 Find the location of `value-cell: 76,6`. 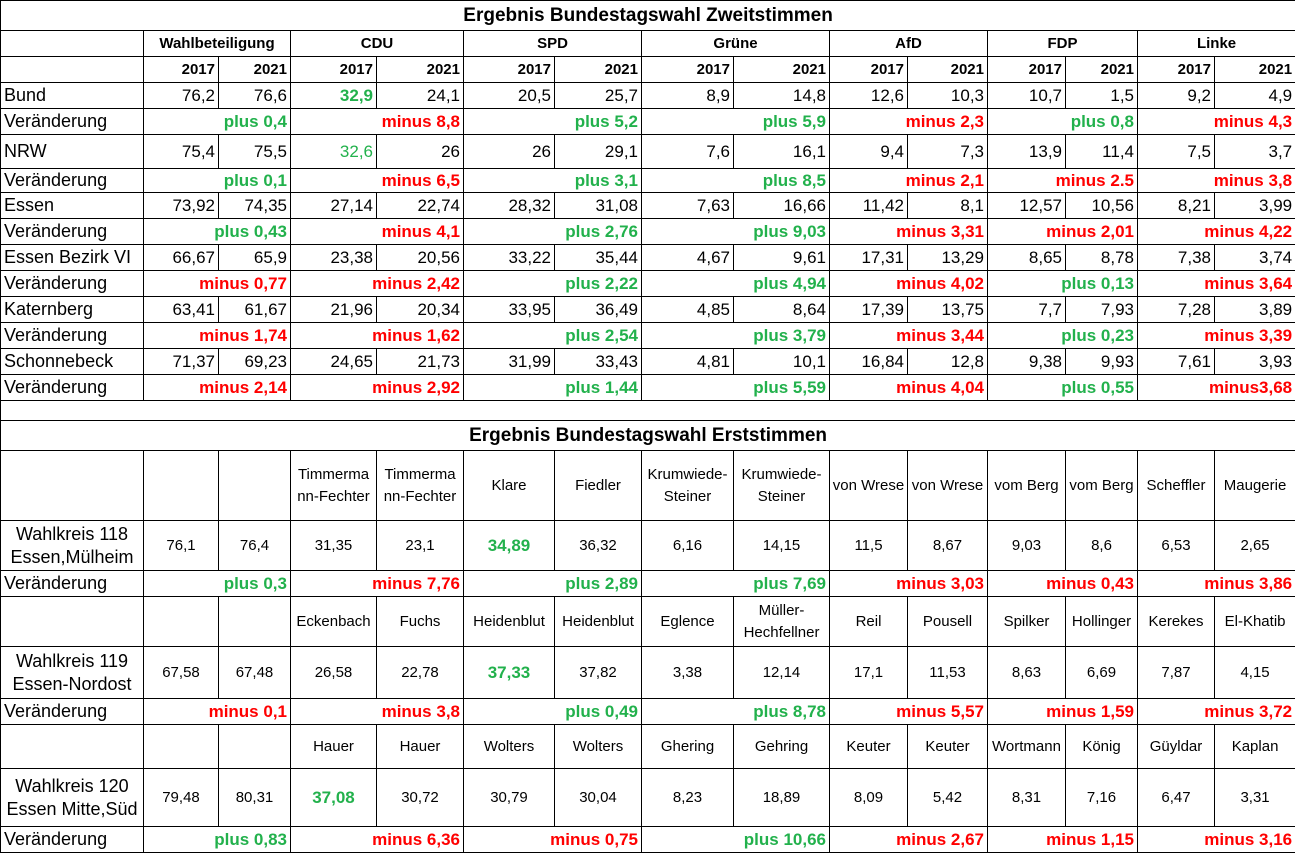

value-cell: 76,6 is located at coordinates (254, 95).